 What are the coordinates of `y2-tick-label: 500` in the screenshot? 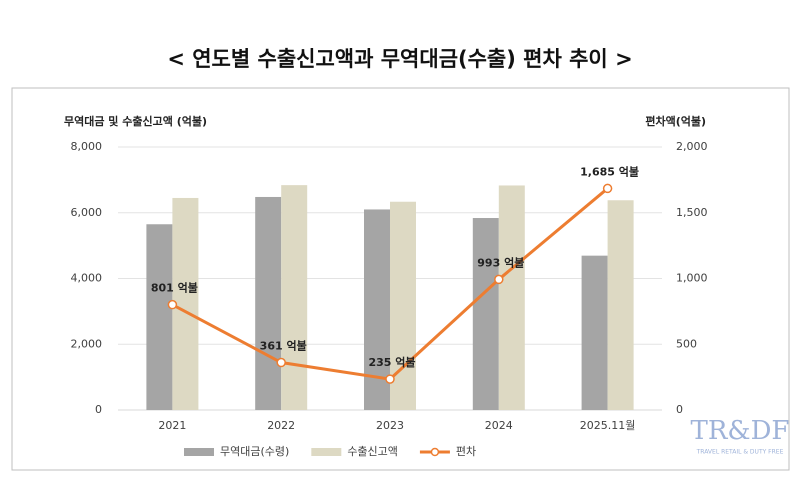 It's located at (686, 343).